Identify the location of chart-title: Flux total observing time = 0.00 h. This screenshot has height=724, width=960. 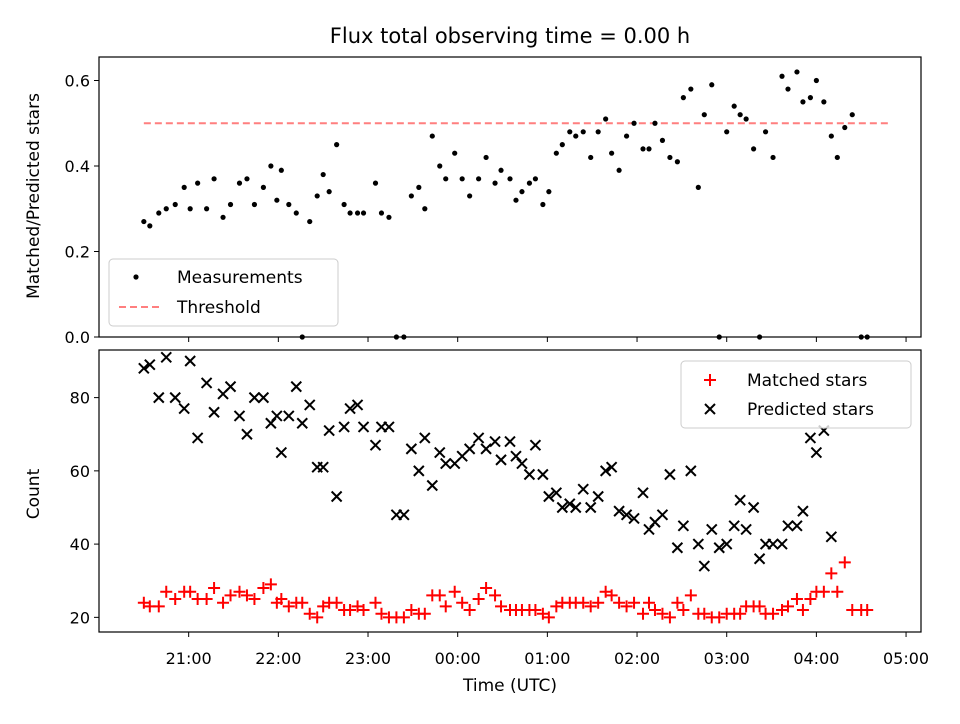
(510, 36).